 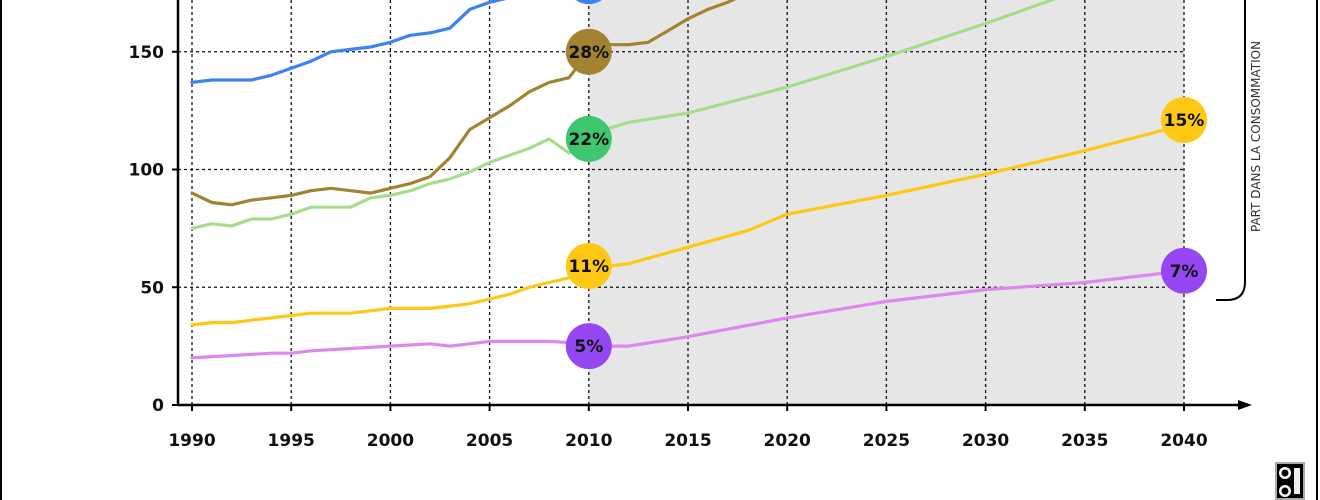 What do you see at coordinates (158, 406) in the screenshot?
I see `y-tick-label: 0` at bounding box center [158, 406].